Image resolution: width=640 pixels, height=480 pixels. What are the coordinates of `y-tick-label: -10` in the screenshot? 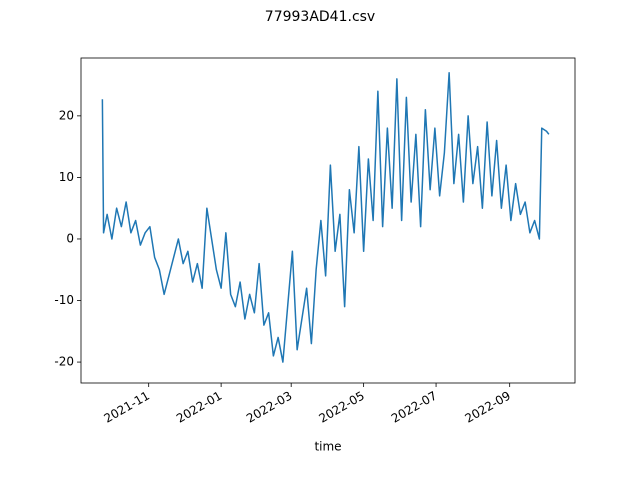 It's located at (64, 300).